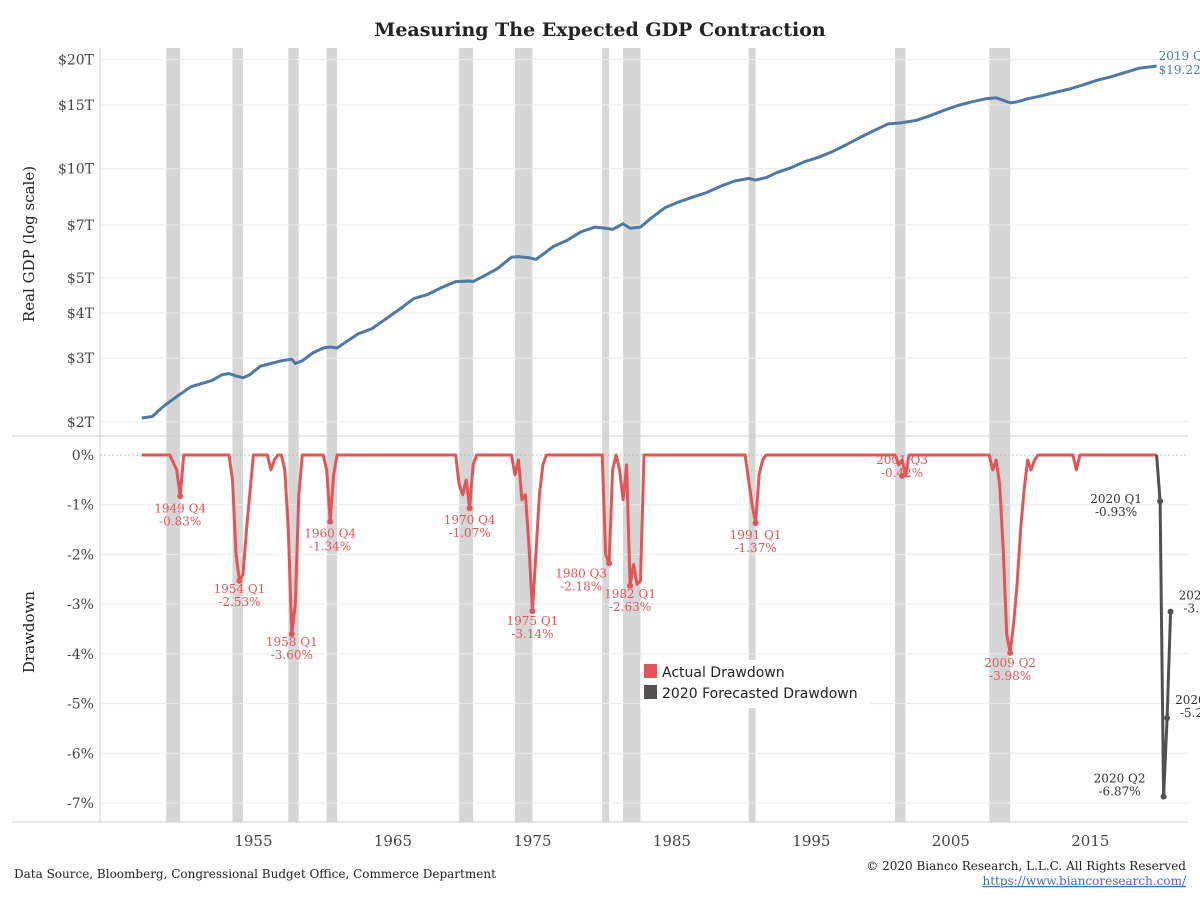 This screenshot has height=900, width=1200. Describe the element at coordinates (292, 642) in the screenshot. I see `annotation-period-2: 1958 Q1` at that location.